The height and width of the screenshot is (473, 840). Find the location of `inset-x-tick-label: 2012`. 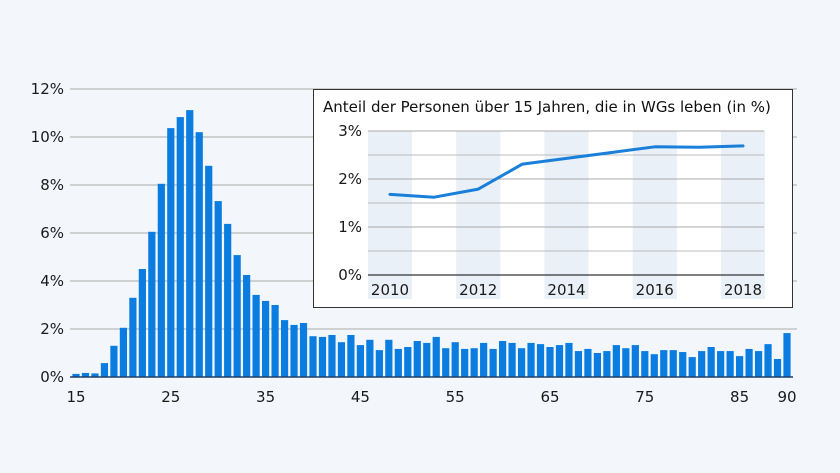

inset-x-tick-label: 2012 is located at coordinates (478, 290).